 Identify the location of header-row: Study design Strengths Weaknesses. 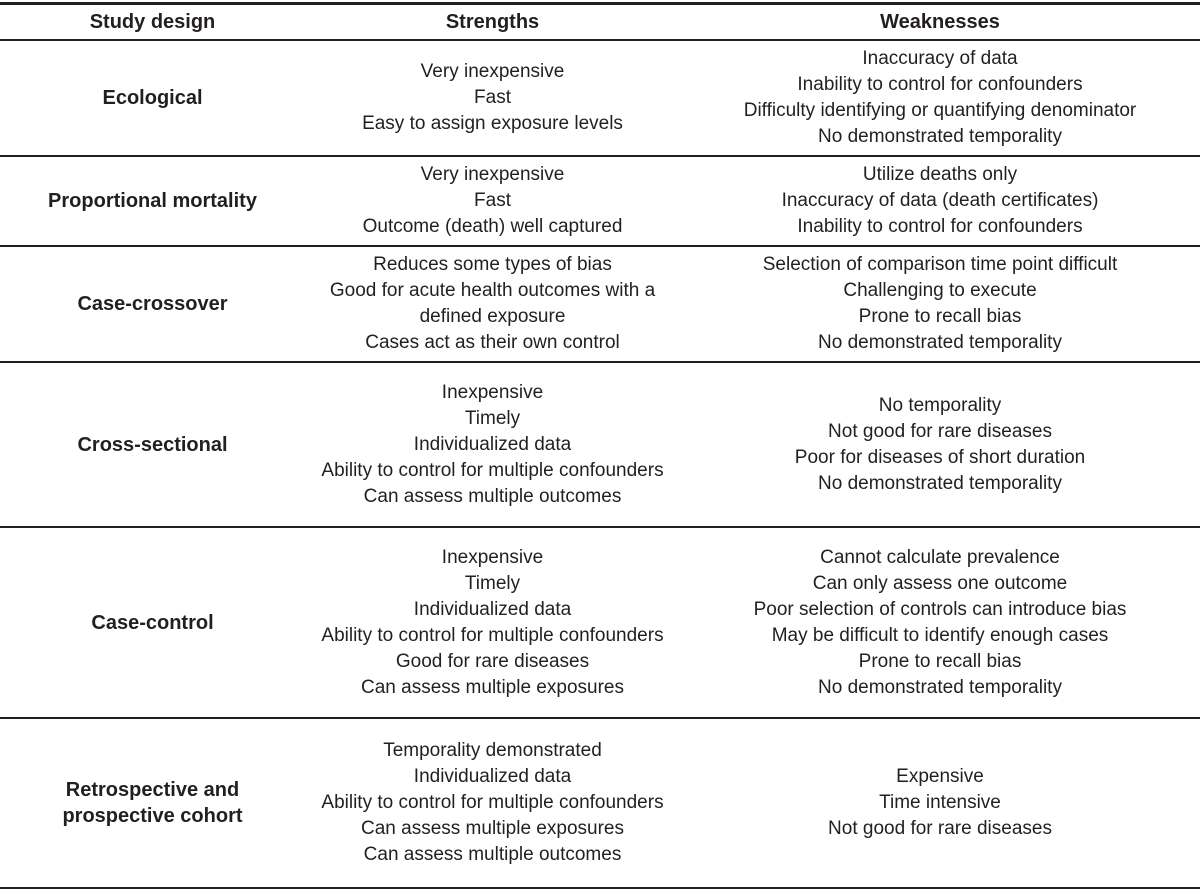
(600, 22).